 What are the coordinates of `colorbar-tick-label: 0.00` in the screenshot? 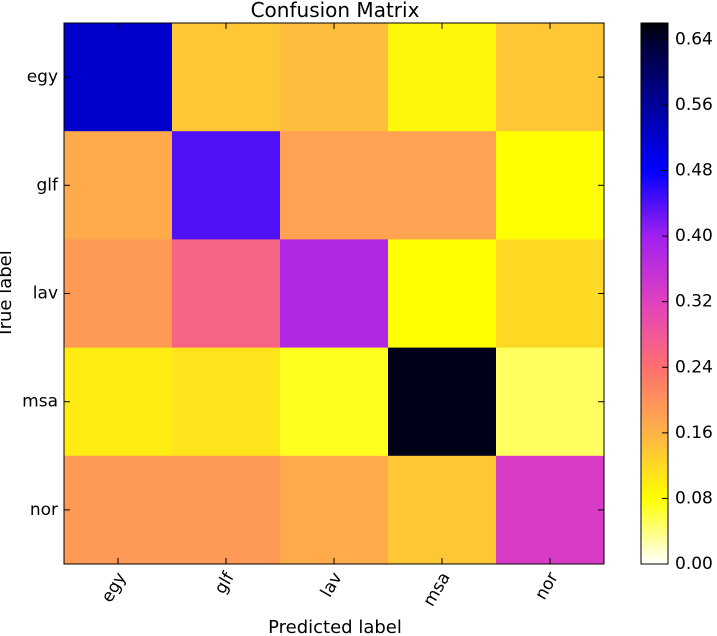 It's located at (694, 564).